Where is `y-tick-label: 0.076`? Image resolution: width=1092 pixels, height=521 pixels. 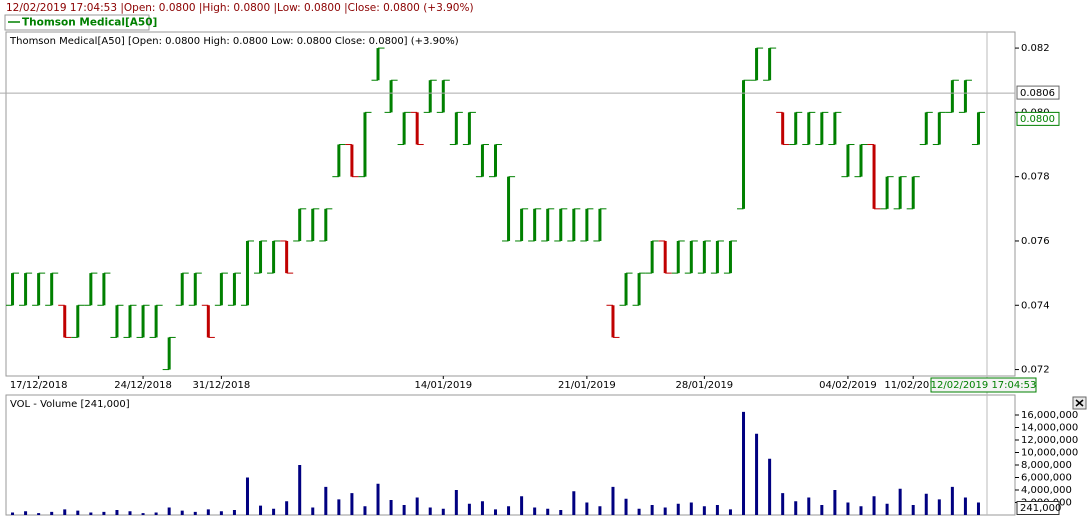
y-tick-label: 0.076 is located at coordinates (1035, 241).